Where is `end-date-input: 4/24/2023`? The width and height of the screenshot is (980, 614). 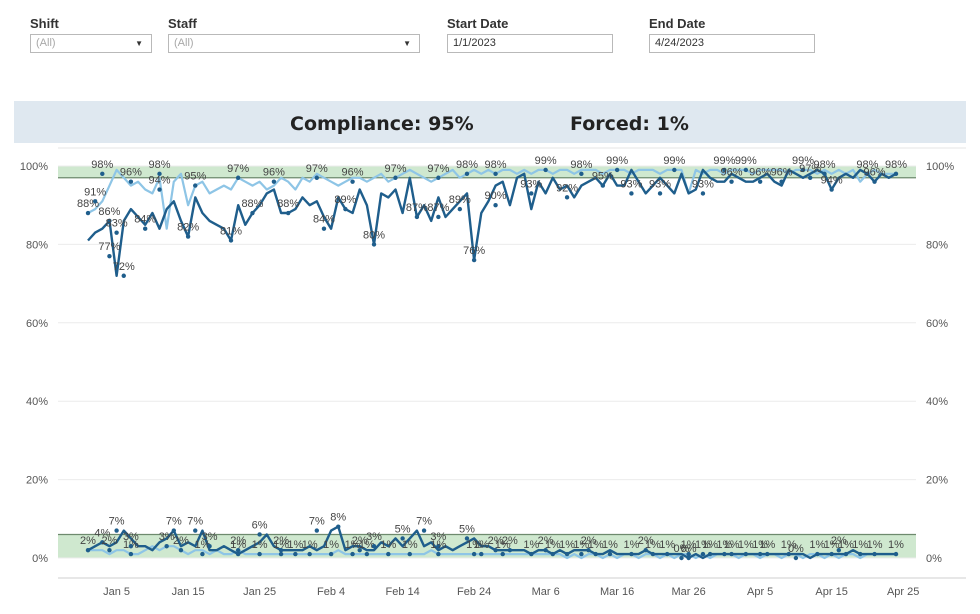 end-date-input: 4/24/2023 is located at coordinates (732, 43).